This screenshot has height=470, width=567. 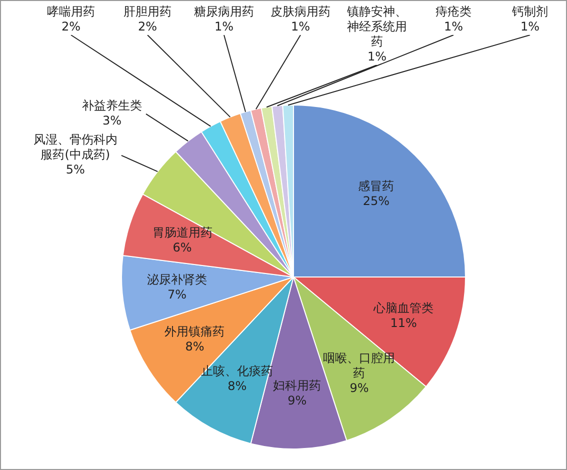 I want to click on slice-label: 肝胆用药, so click(x=148, y=11).